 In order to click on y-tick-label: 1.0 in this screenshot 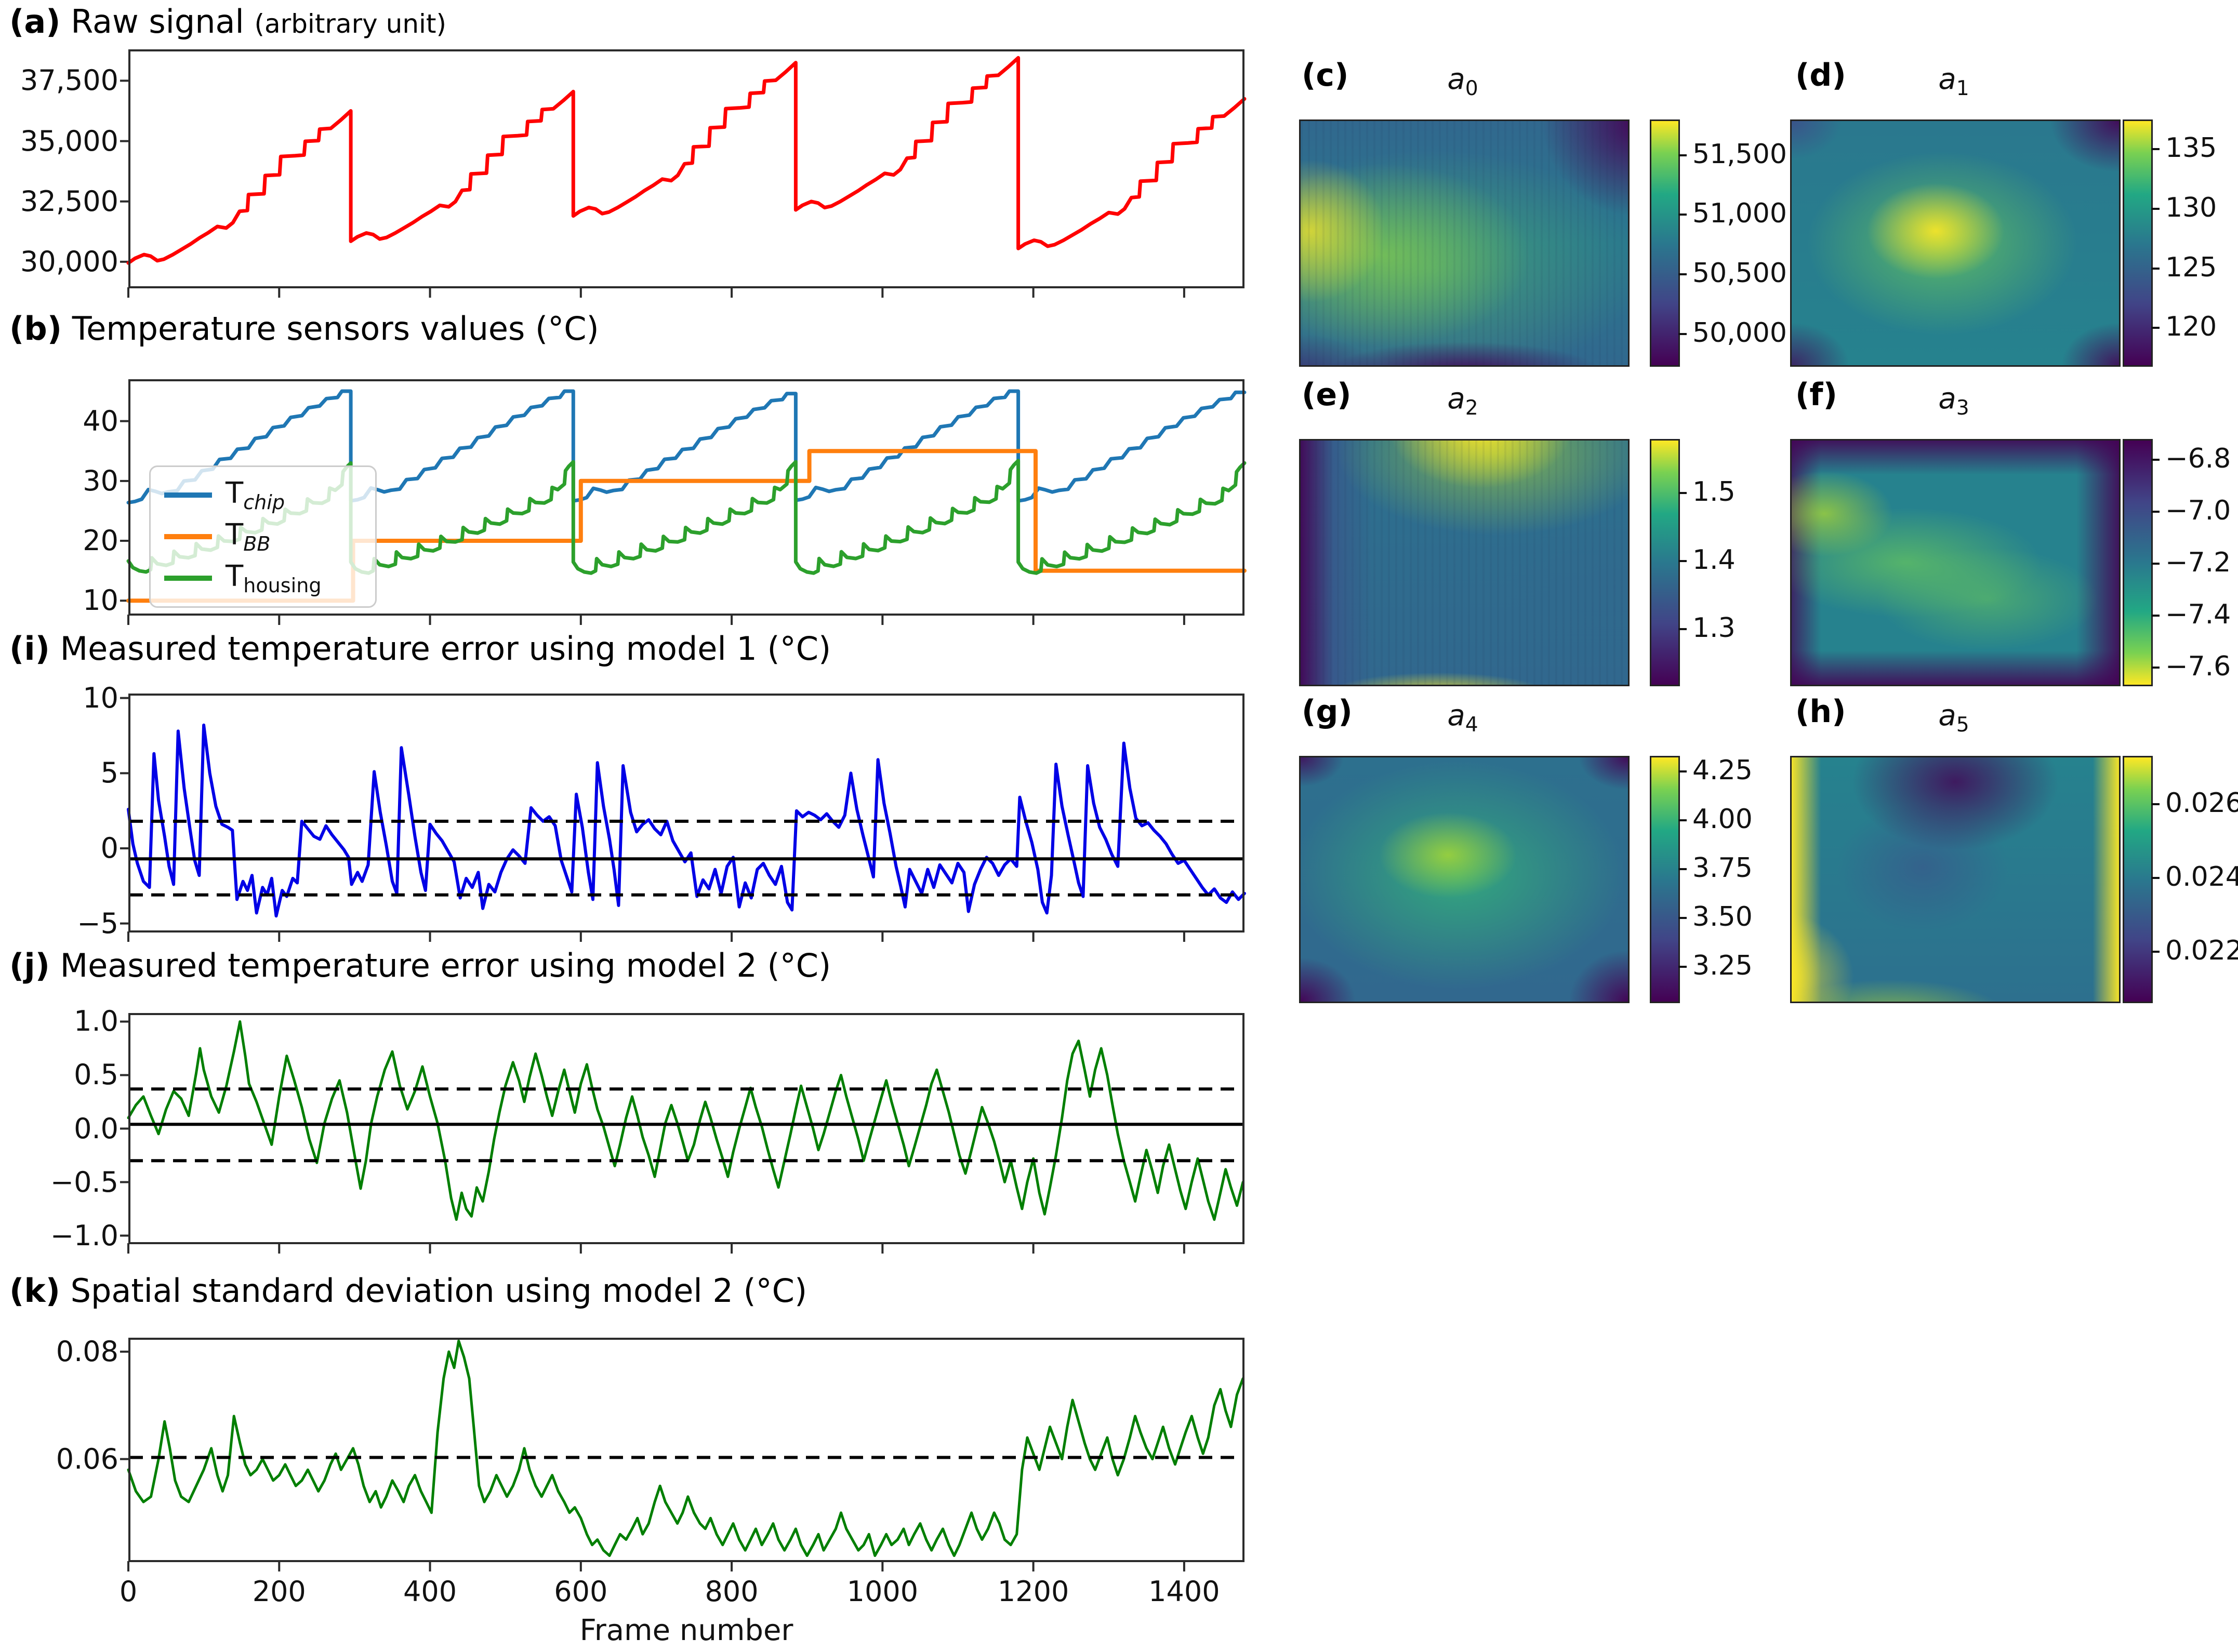, I will do `click(96, 1021)`.